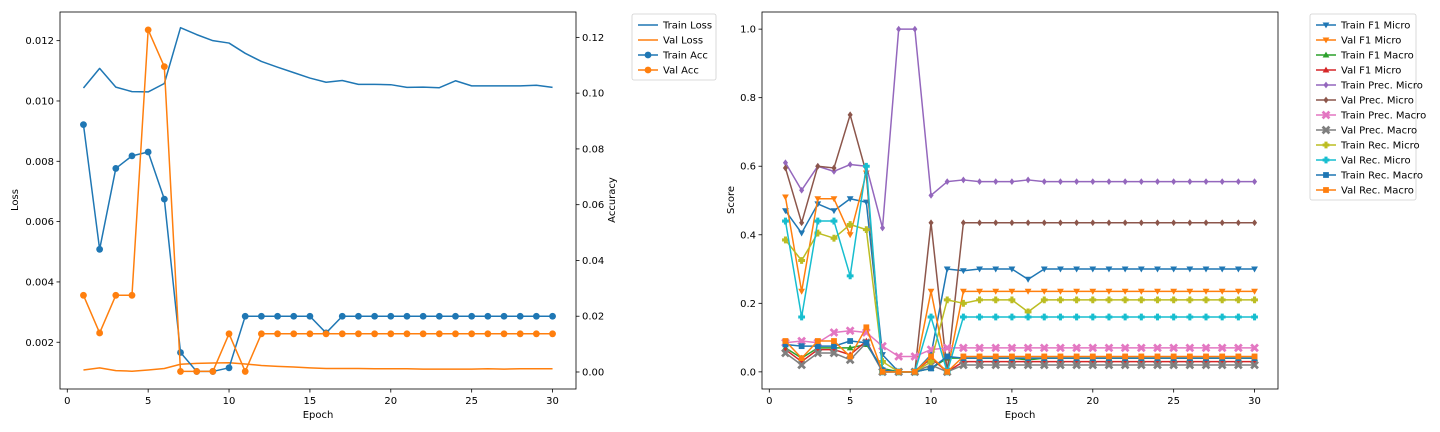 The image size is (1440, 432). Describe the element at coordinates (1369, 176) in the screenshot. I see `legend-item-train-rec-macro: Train Rec. Macro` at that location.